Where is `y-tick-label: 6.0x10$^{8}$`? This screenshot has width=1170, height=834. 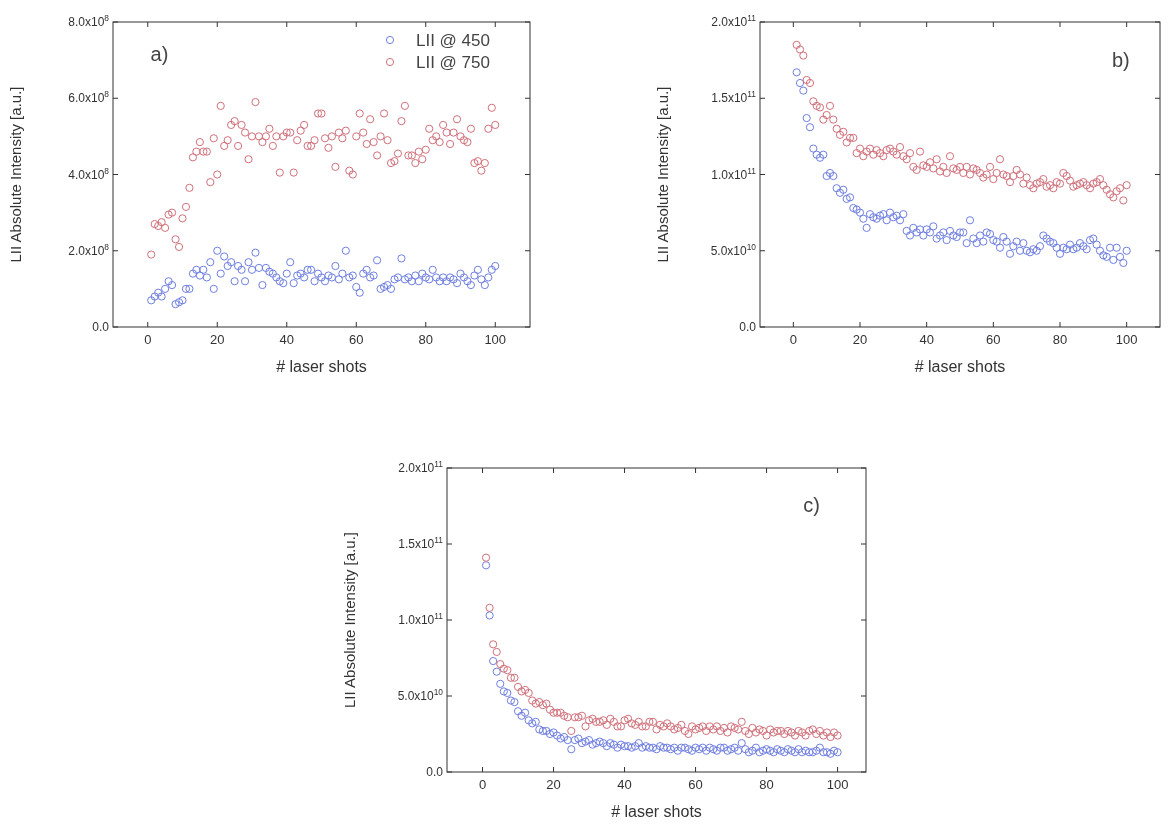 y-tick-label: 6.0x10$^{8}$ is located at coordinates (89, 97).